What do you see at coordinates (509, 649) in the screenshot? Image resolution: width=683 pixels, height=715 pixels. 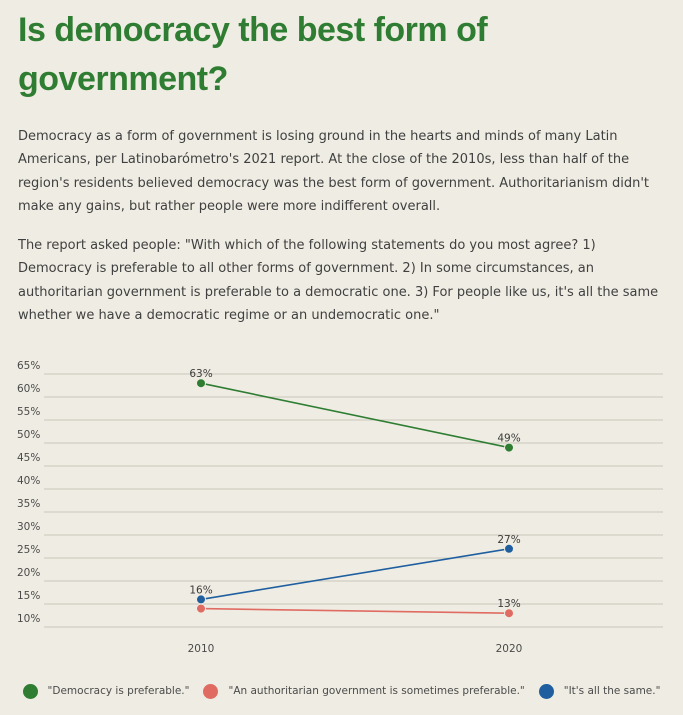 I see `x-tick-label: 2020` at bounding box center [509, 649].